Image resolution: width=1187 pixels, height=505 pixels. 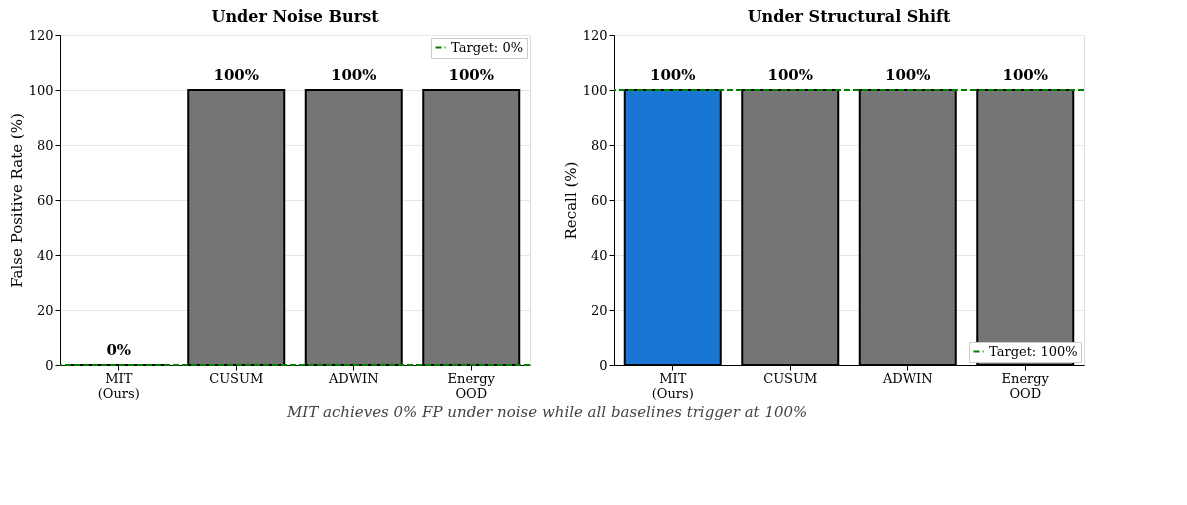 What do you see at coordinates (487, 47) in the screenshot?
I see `legend-label: Target: 0%` at bounding box center [487, 47].